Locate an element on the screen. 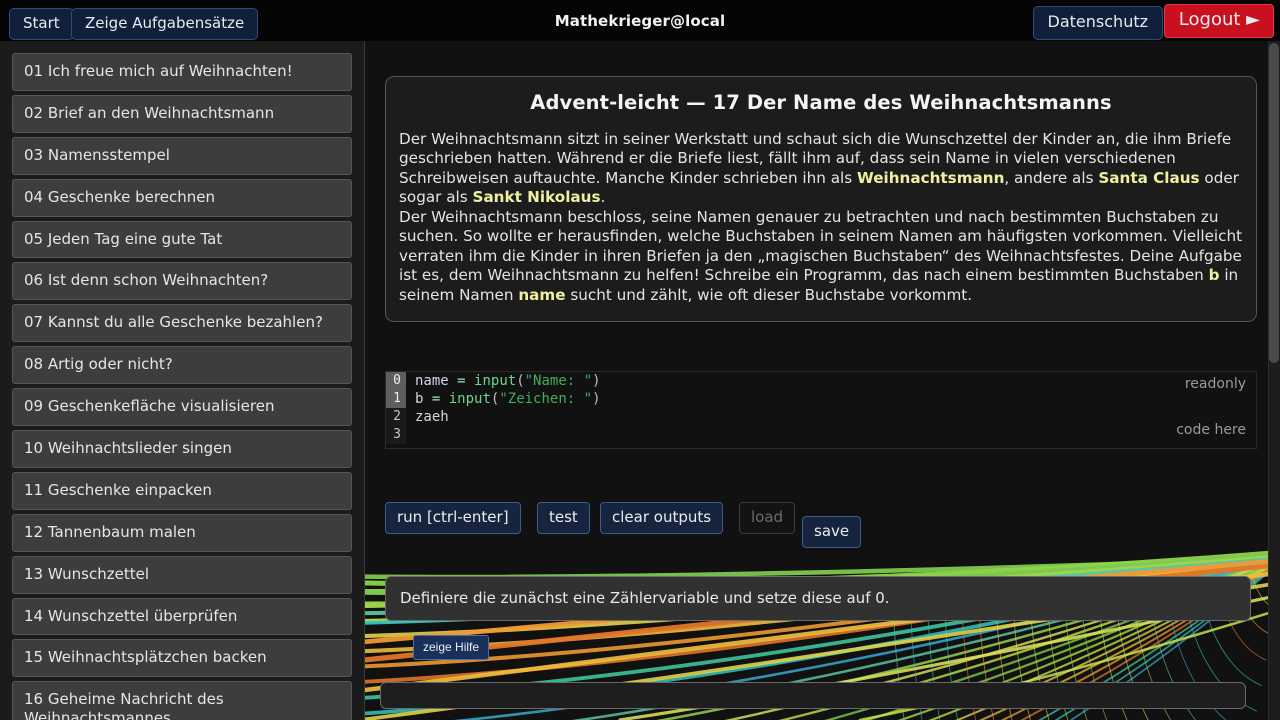  sidebar-item-task-10: 10 Weihnachtslieder singen is located at coordinates (182, 449).